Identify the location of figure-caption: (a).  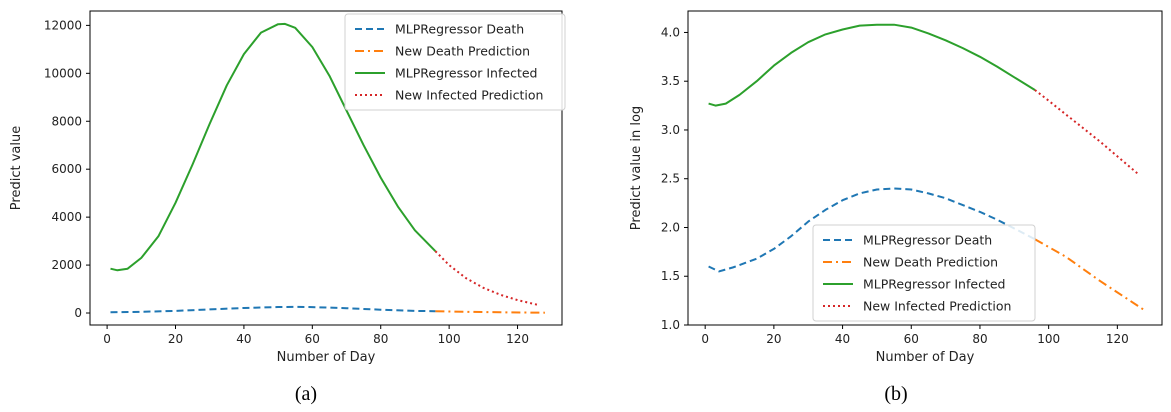
(306, 394).